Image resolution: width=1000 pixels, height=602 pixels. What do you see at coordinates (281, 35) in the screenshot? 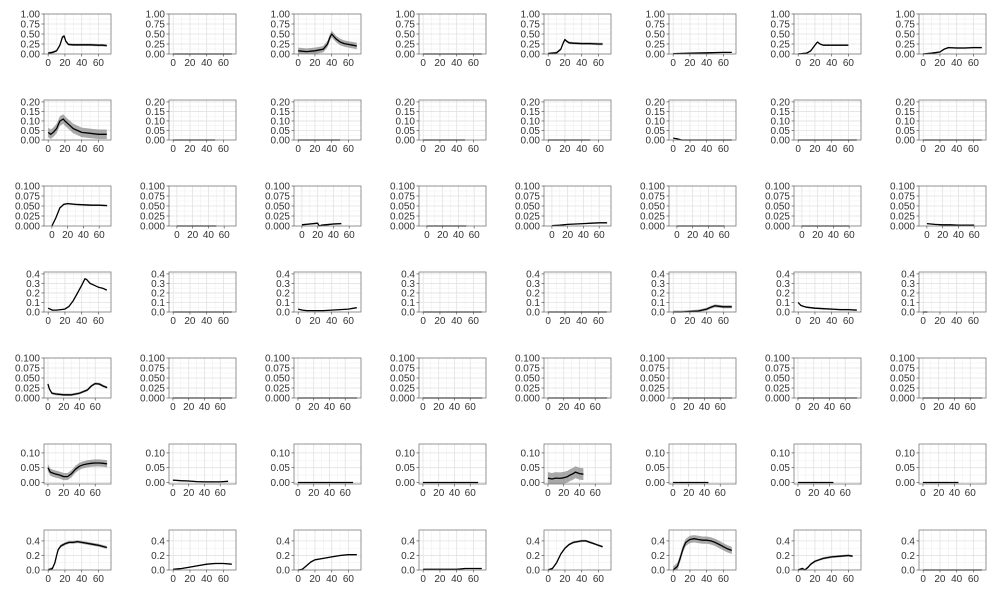
I see `y-tick-label: 0.50` at bounding box center [281, 35].